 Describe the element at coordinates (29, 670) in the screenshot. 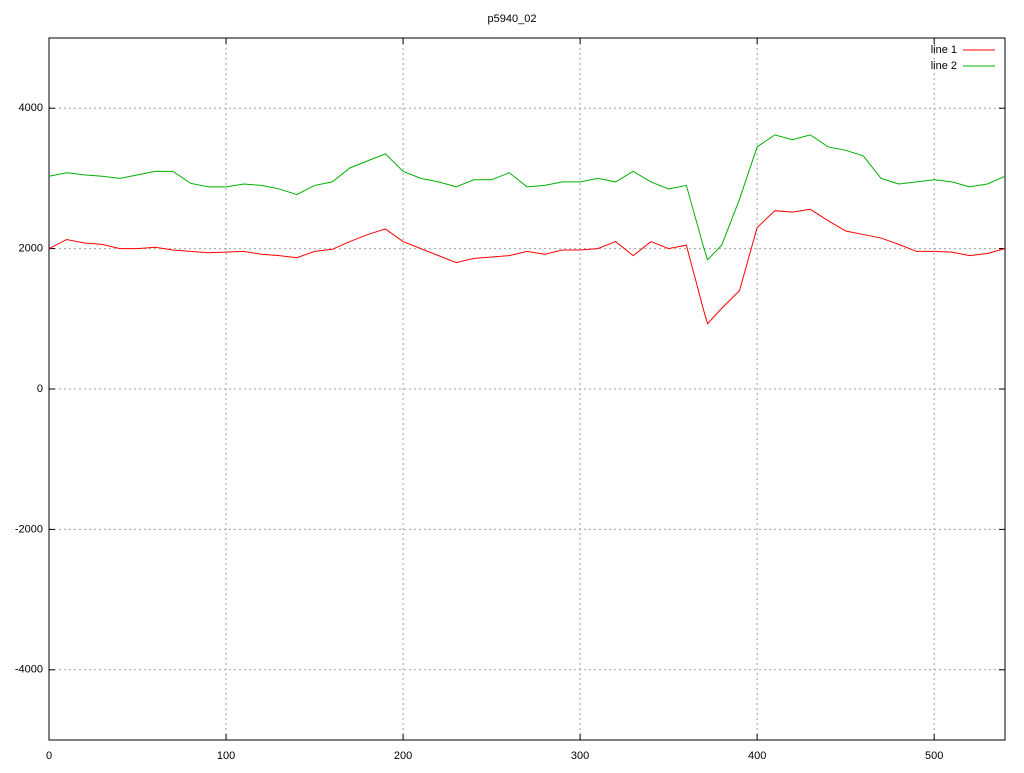

I see `y-tick-label: -4000` at that location.